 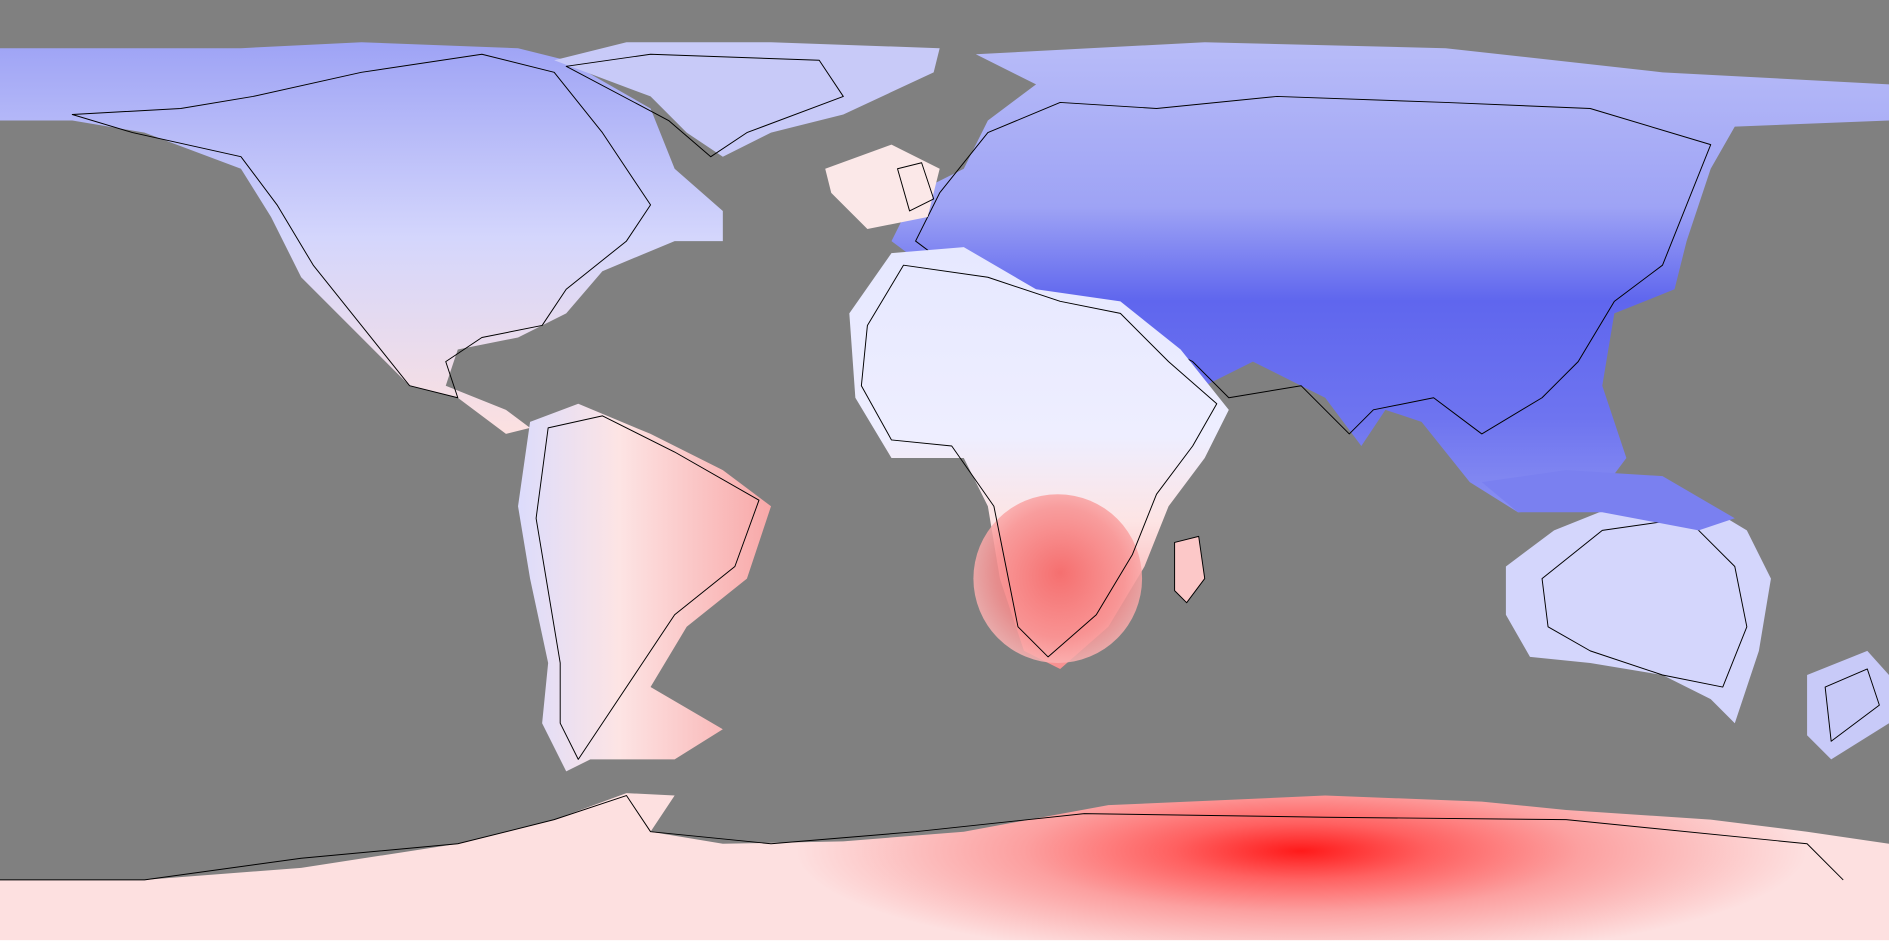 I want to click on greenland, so click(x=747, y=99).